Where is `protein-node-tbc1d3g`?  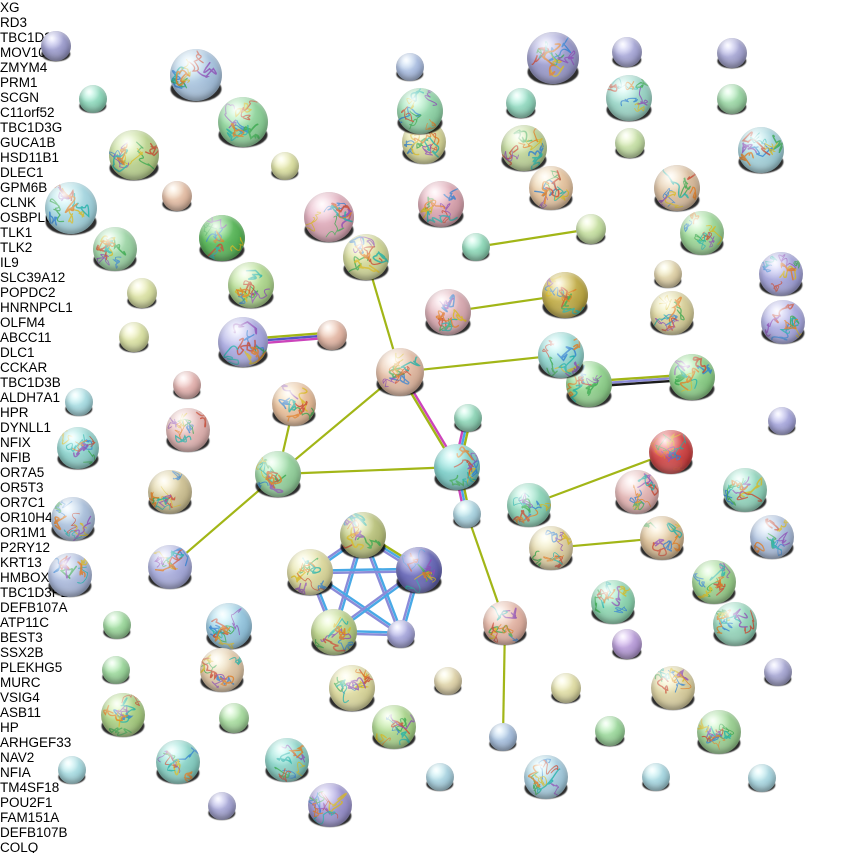 protein-node-tbc1d3g is located at coordinates (115, 249).